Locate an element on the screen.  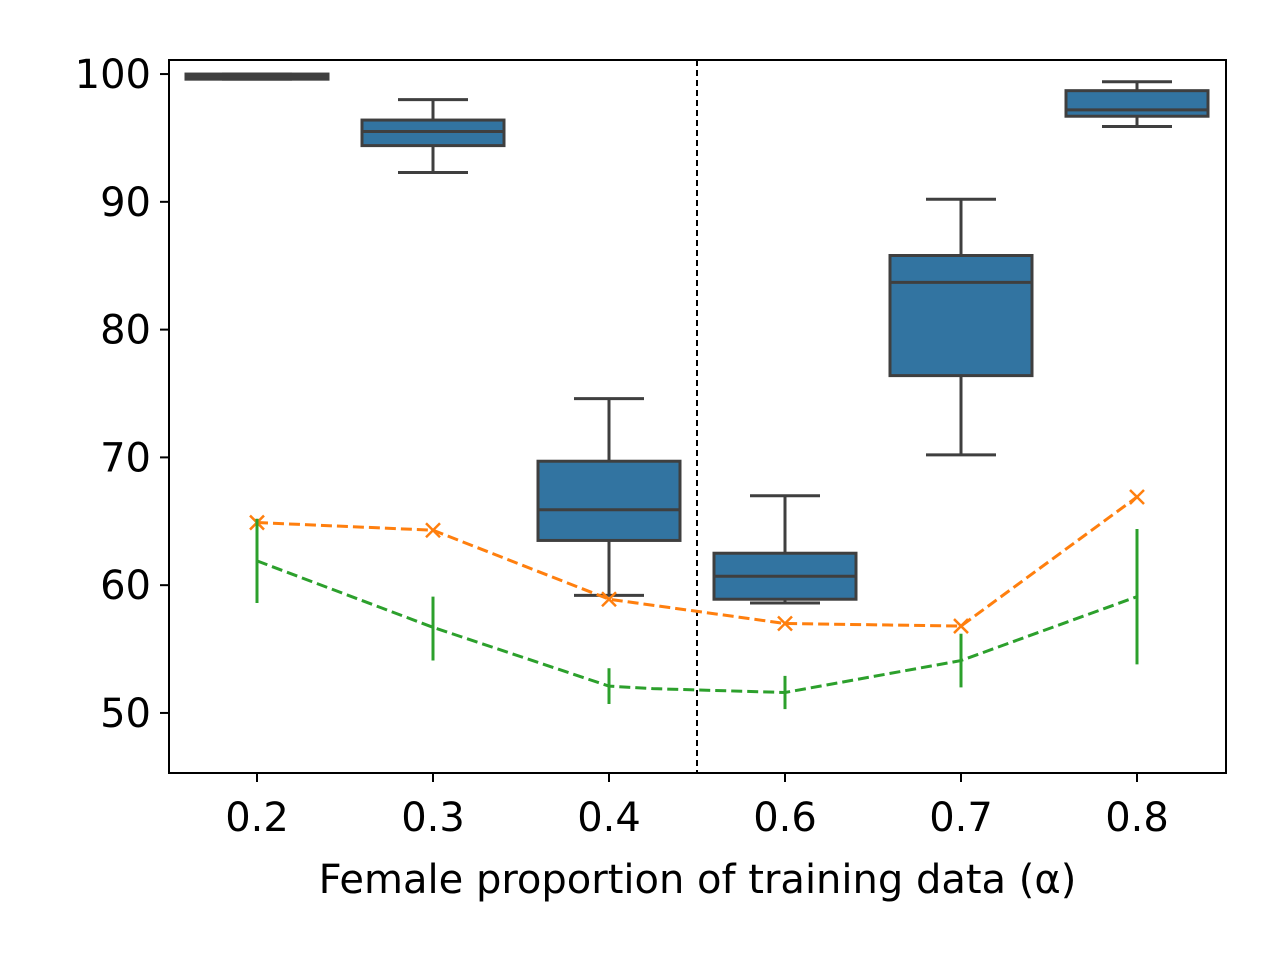
marker-x-0.8 is located at coordinates (1137, 497).